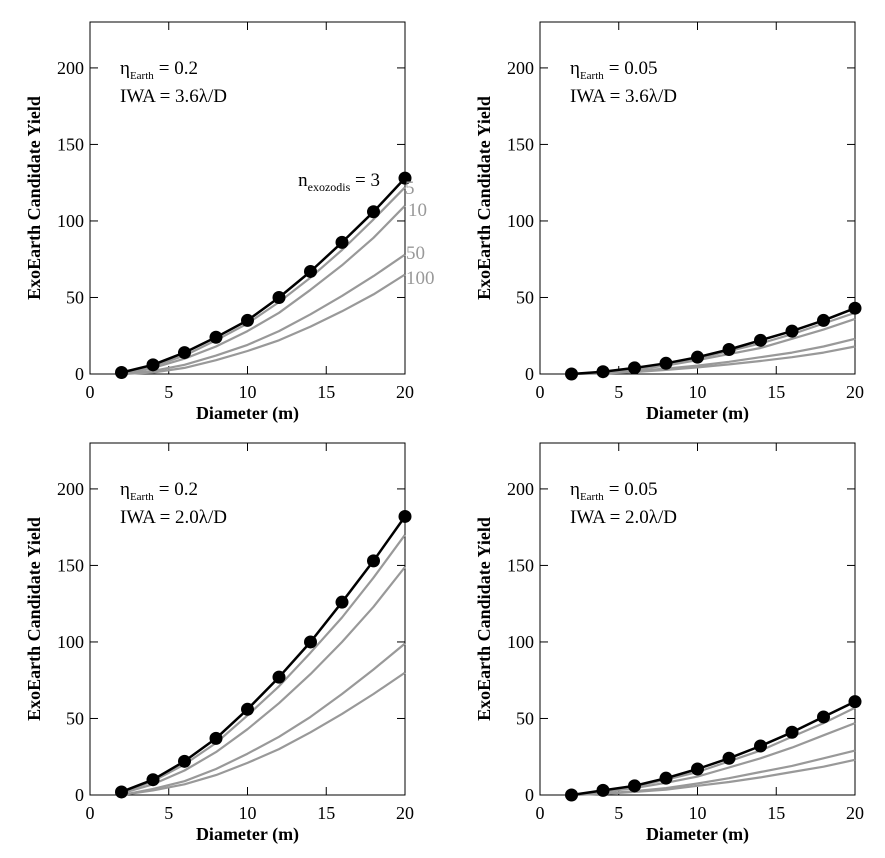 Image resolution: width=885 pixels, height=858 pixels. I want to click on series-label-part: 10, so click(417, 210).